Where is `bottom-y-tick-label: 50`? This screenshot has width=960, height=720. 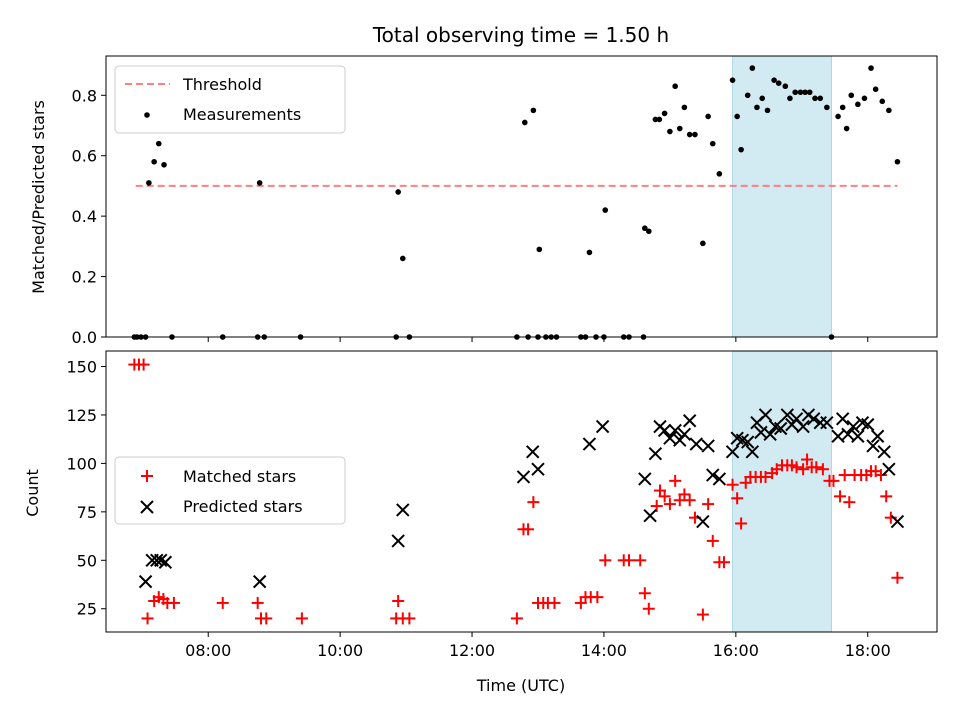 bottom-y-tick-label: 50 is located at coordinates (87, 560).